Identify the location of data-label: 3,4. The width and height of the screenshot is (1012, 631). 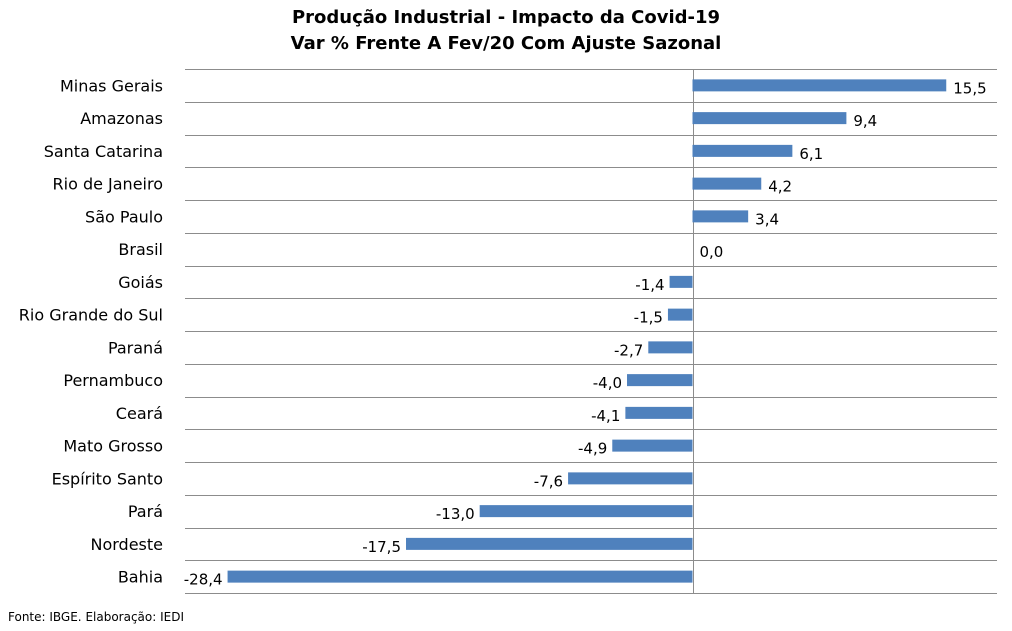
(767, 219).